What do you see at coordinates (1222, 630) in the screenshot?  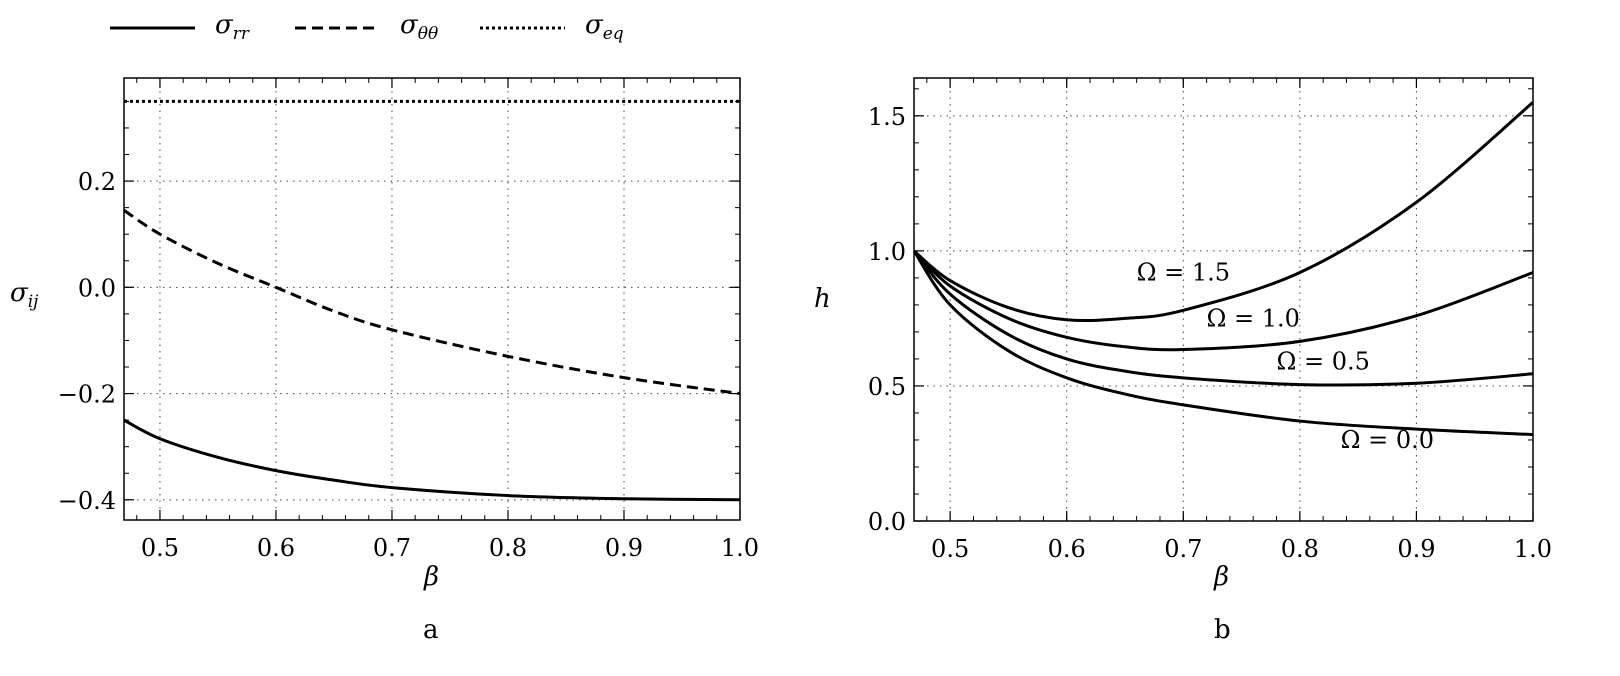 I see `chart-b-caption: b` at bounding box center [1222, 630].